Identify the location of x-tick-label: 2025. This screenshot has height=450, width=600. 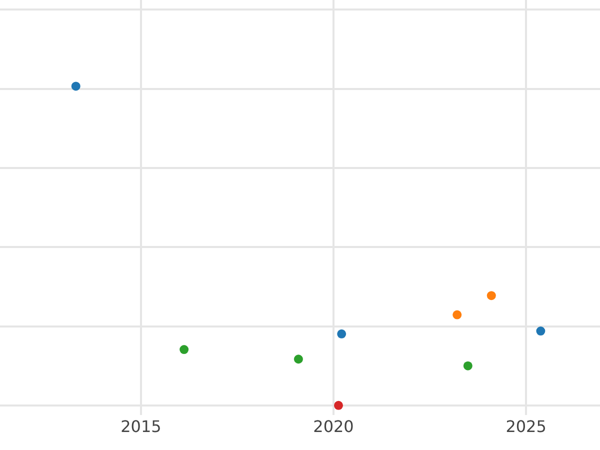
(526, 426).